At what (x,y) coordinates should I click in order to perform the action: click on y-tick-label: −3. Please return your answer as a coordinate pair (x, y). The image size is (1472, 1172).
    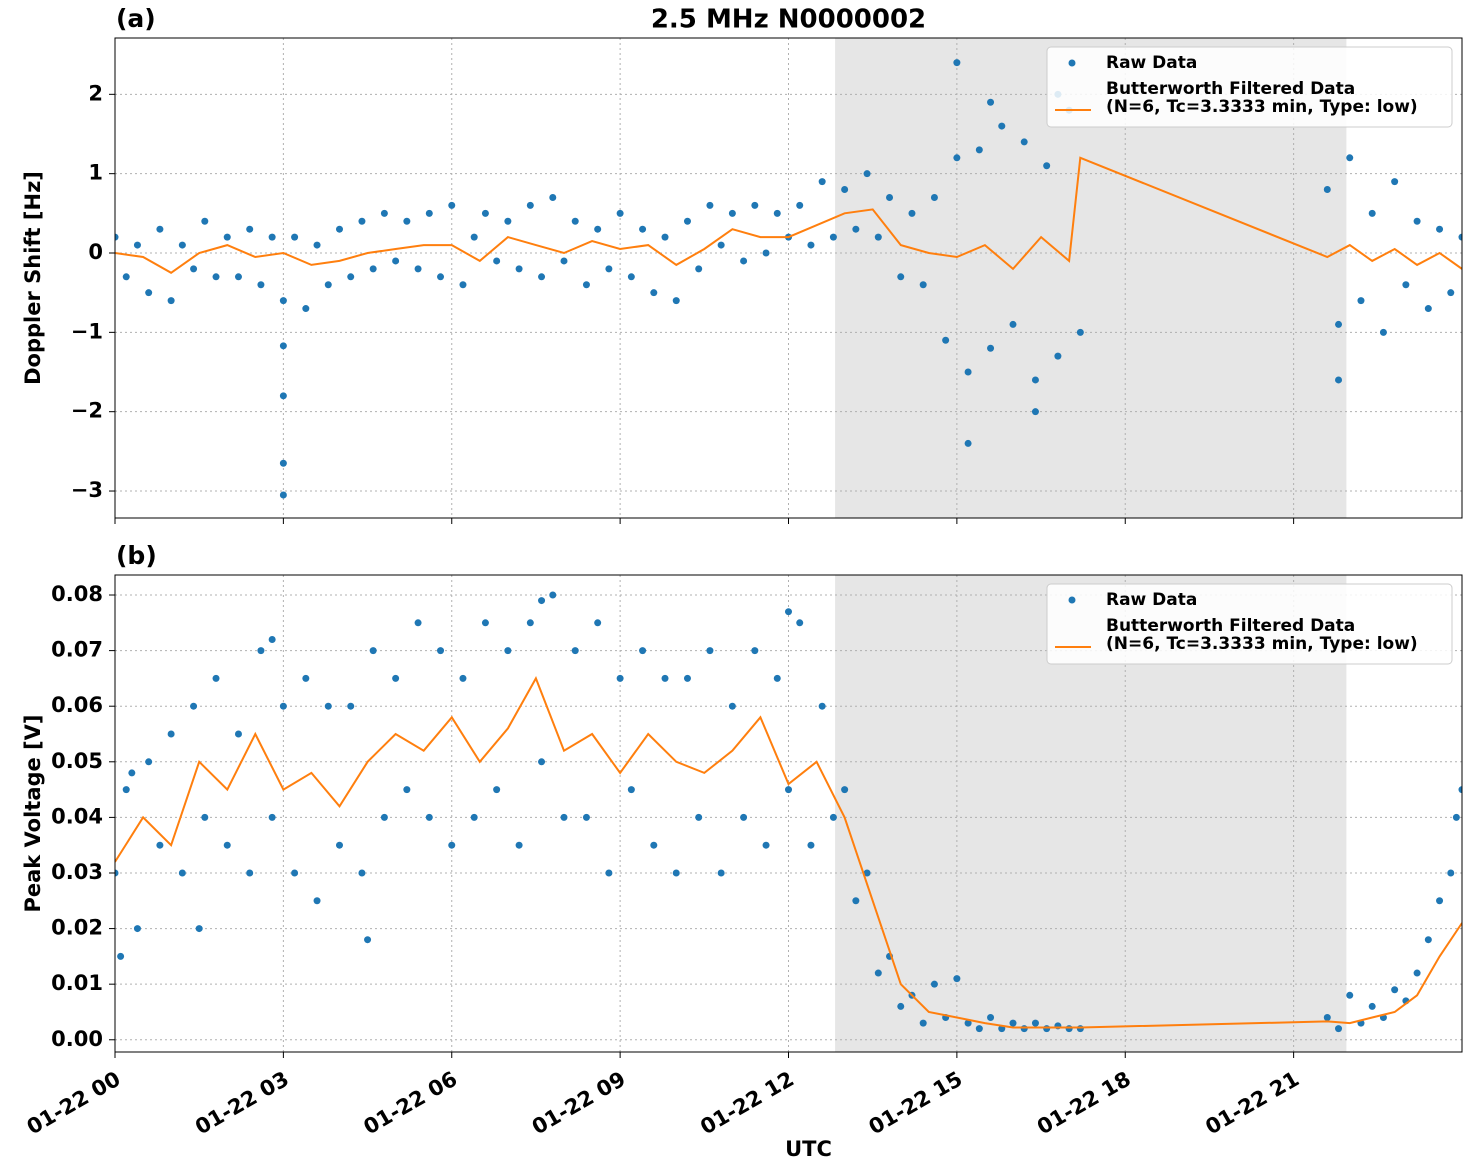
    Looking at the image, I should click on (87, 490).